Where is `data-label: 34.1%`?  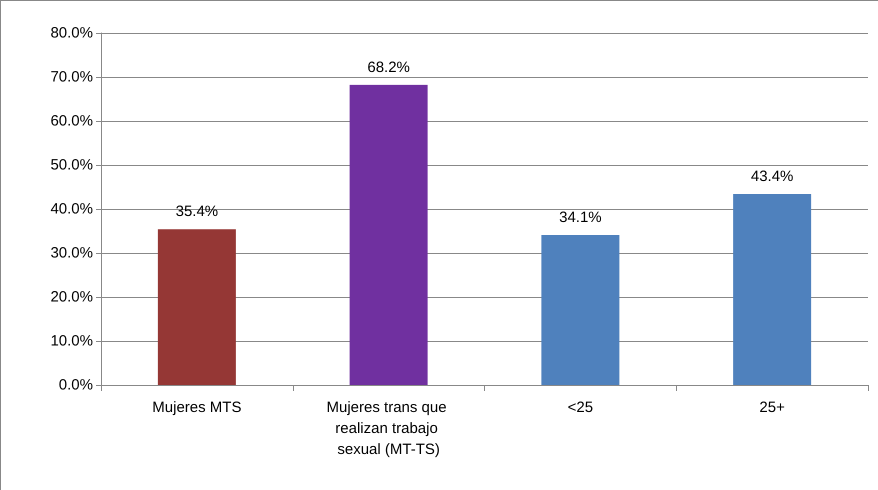 data-label: 34.1% is located at coordinates (580, 217).